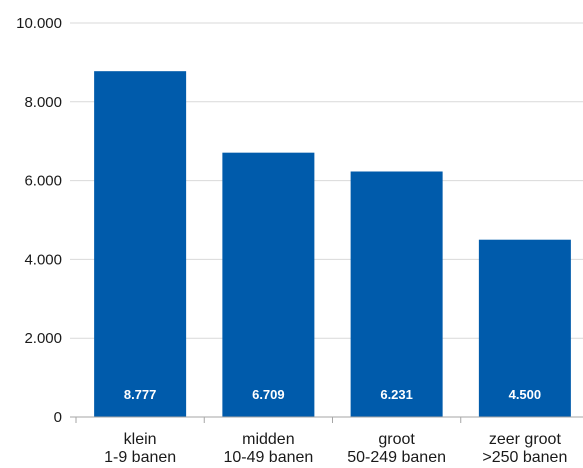 The width and height of the screenshot is (583, 468). Describe the element at coordinates (39, 23) in the screenshot. I see `y-tick-label: 10.000` at that location.